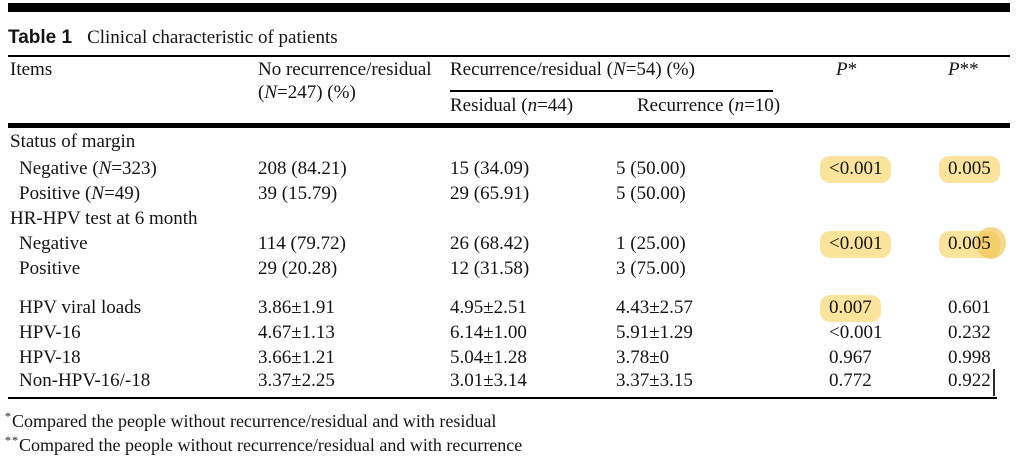 The image size is (1017, 459). Describe the element at coordinates (53, 243) in the screenshot. I see `row-label: Negative` at that location.